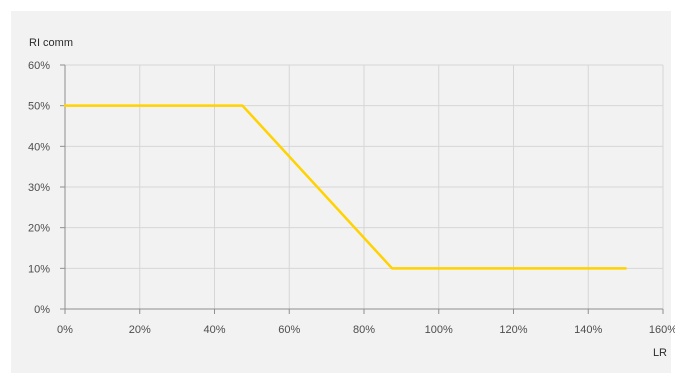 This screenshot has height=376, width=675. What do you see at coordinates (39, 269) in the screenshot?
I see `y-tick-label: 10%` at bounding box center [39, 269].